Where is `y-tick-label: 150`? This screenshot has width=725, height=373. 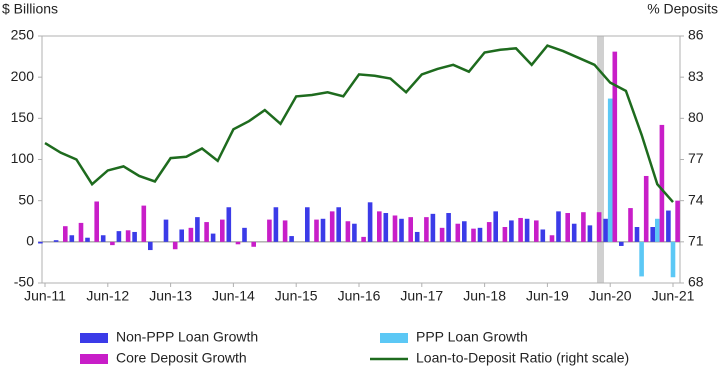
y-tick-label: 150 is located at coordinates (23, 117).